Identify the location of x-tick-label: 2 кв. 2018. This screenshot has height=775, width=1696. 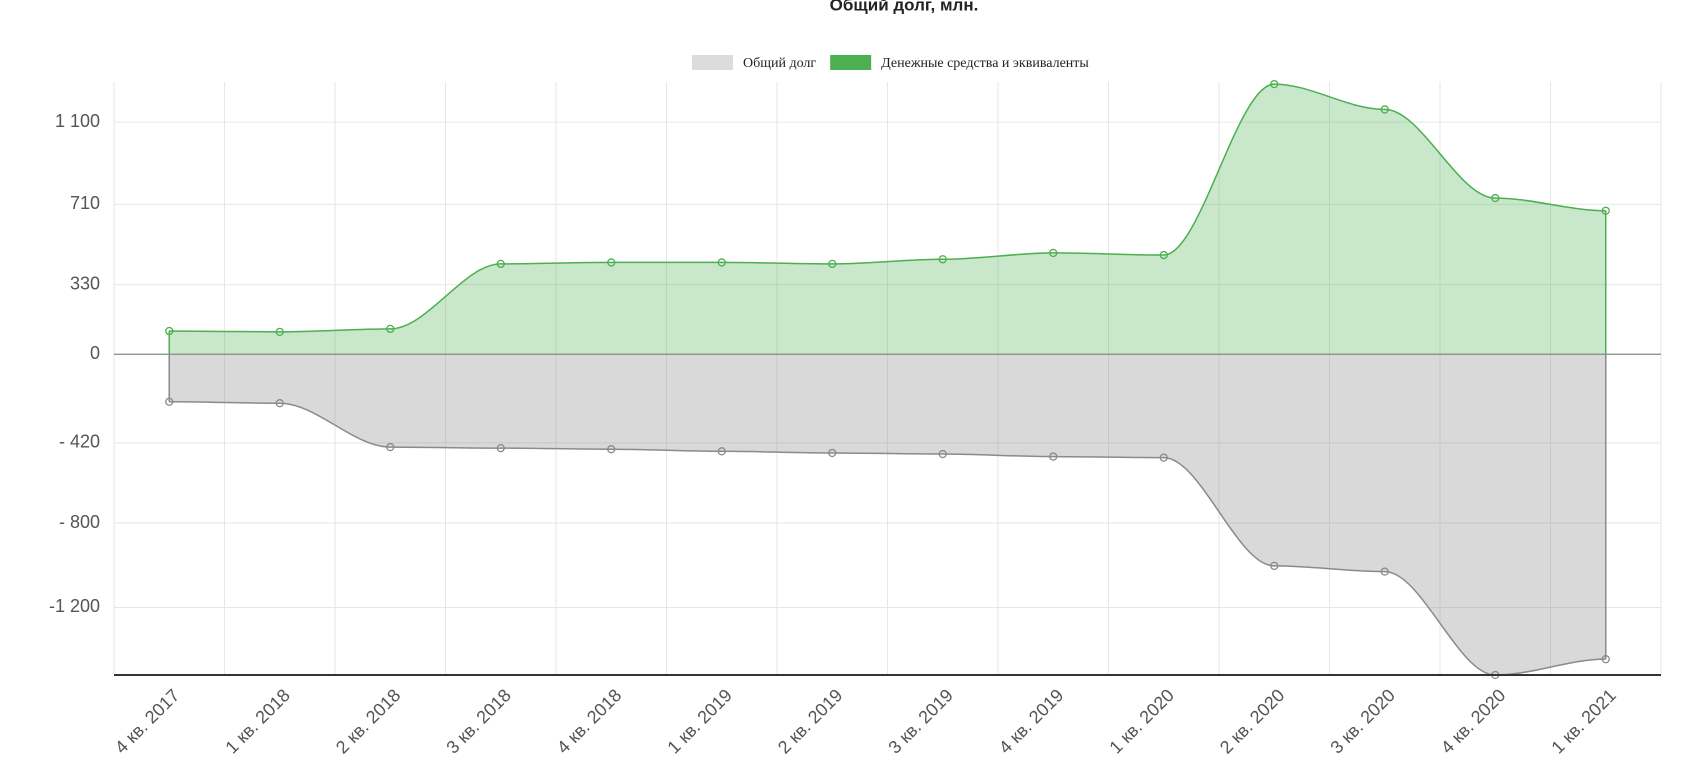
(368, 721).